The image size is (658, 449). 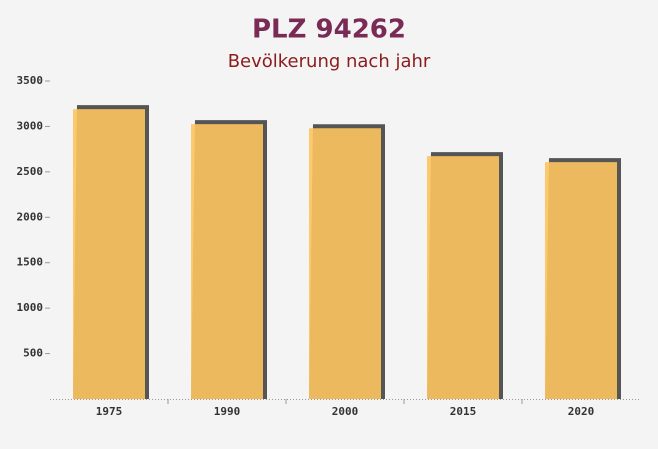 I want to click on chart-subtitle: Bevölkerung nach jahr, so click(x=329, y=61).